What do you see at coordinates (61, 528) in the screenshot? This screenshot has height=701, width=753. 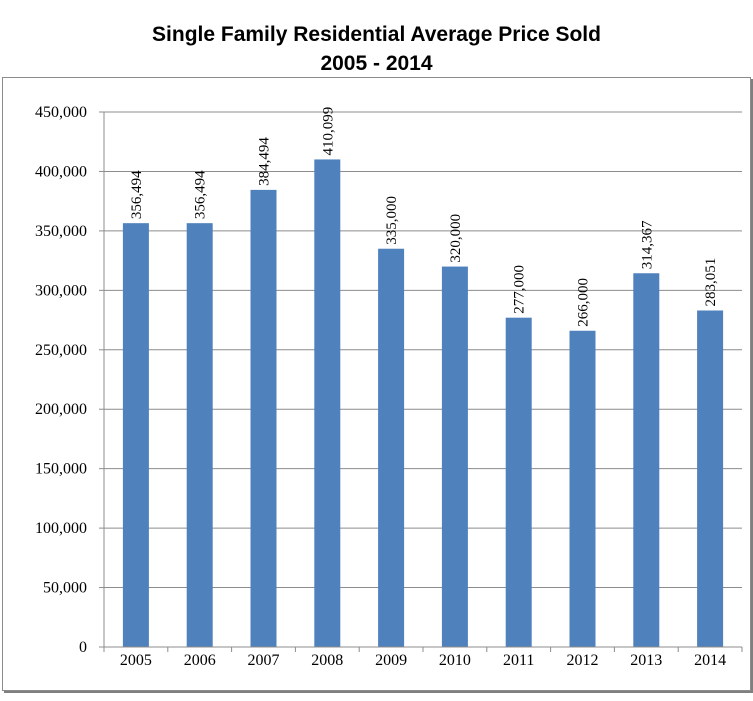 I see `y-tick-label: 100,000` at bounding box center [61, 528].